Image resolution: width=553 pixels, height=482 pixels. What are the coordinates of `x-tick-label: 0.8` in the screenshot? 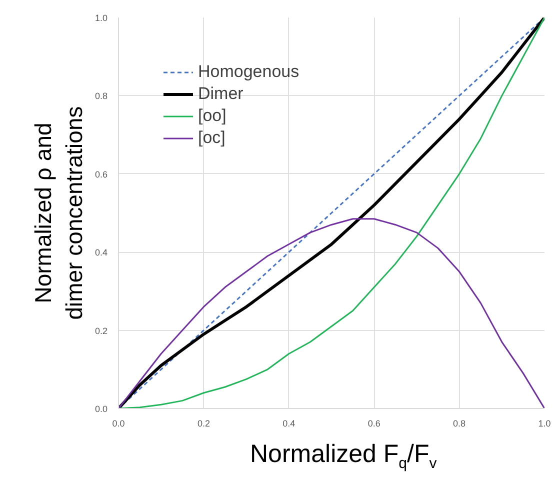 It's located at (459, 423).